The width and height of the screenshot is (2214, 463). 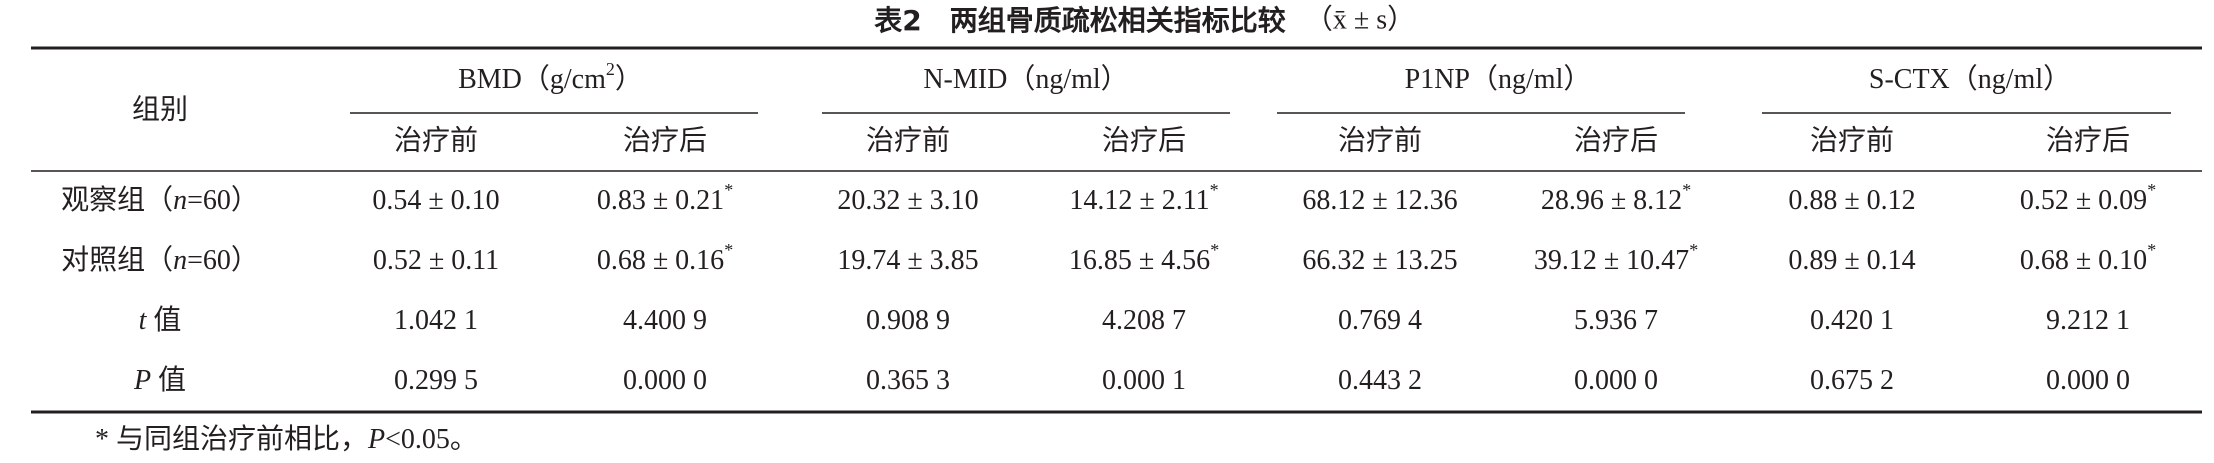 I want to click on text-part: 4.208 7, so click(x=1144, y=320).